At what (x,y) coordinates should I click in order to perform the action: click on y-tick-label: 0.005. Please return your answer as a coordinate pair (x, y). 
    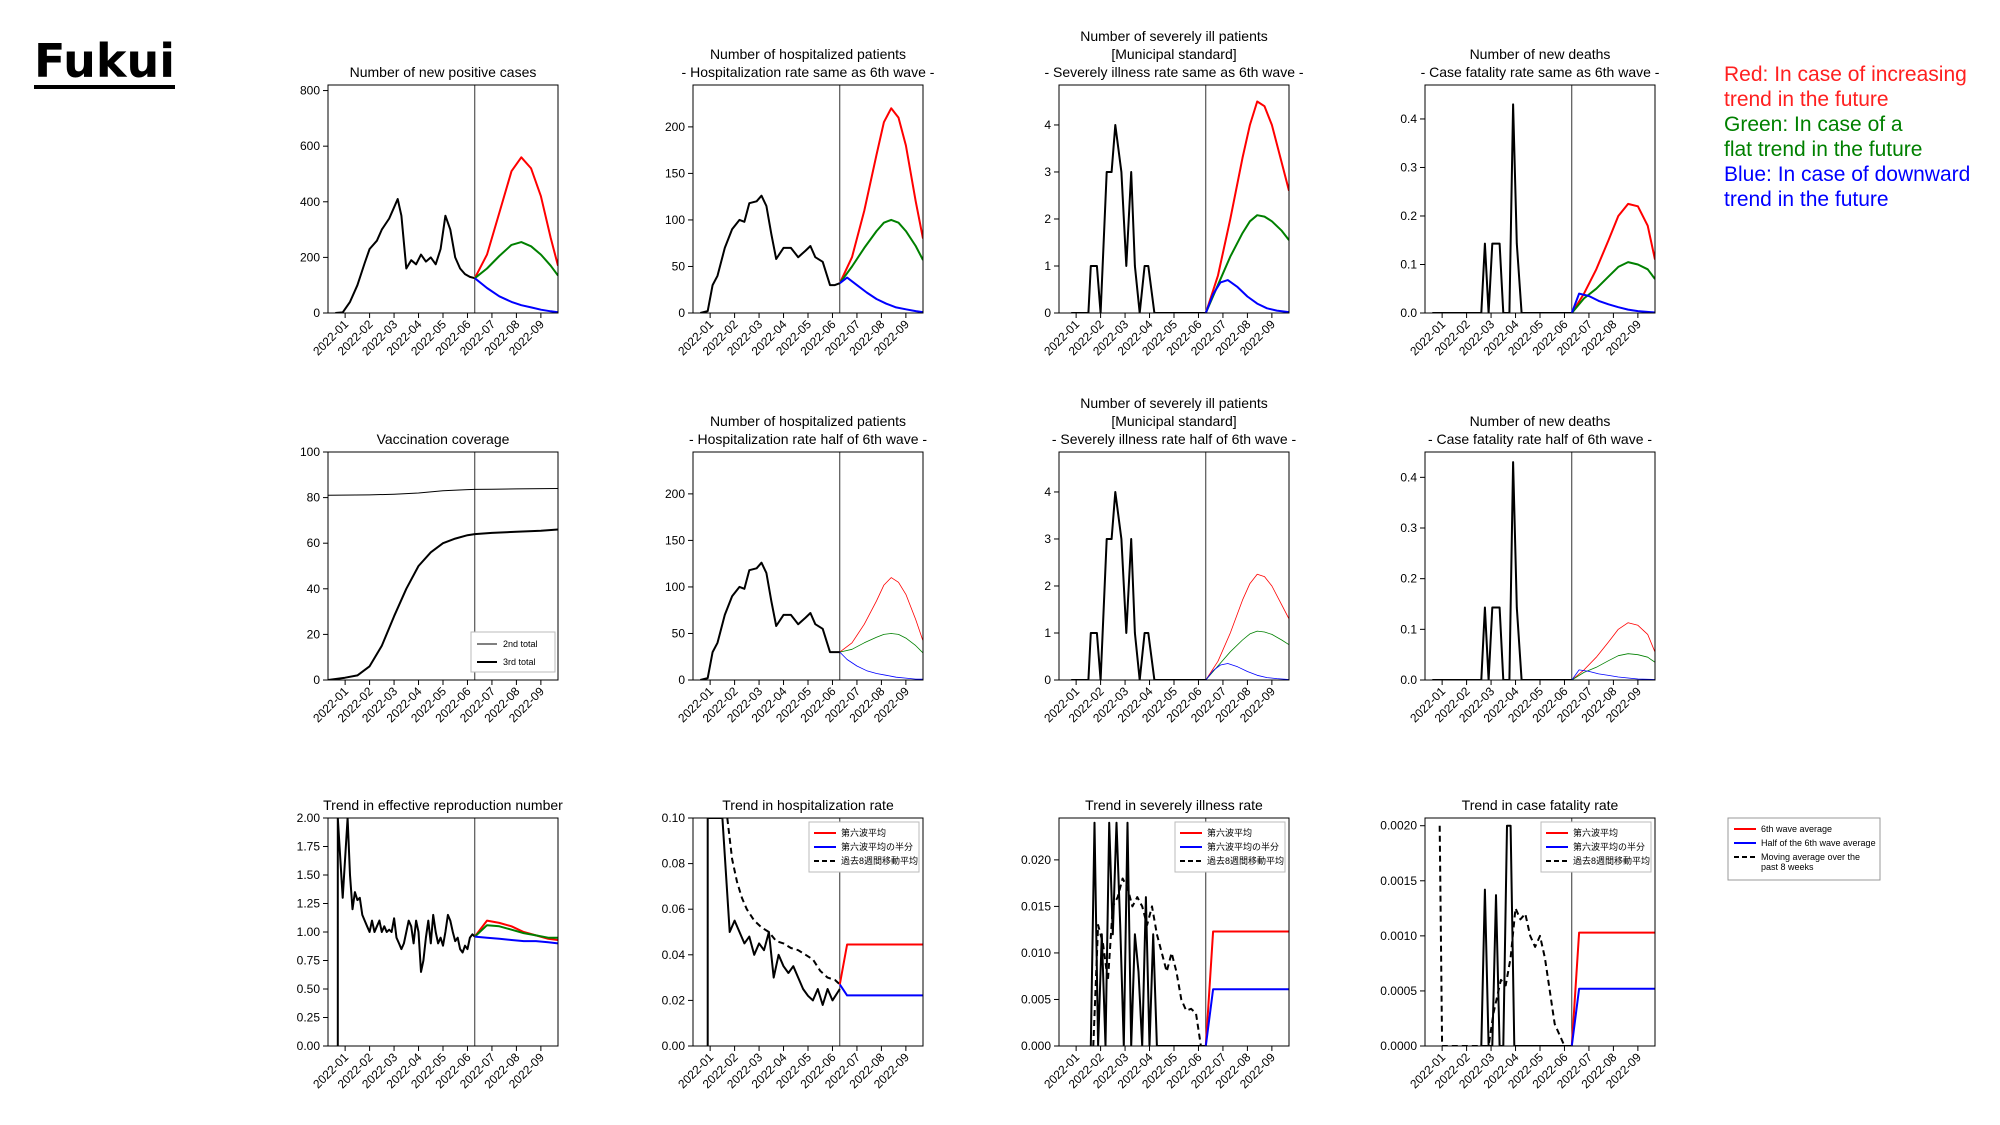
    Looking at the image, I should click on (1036, 999).